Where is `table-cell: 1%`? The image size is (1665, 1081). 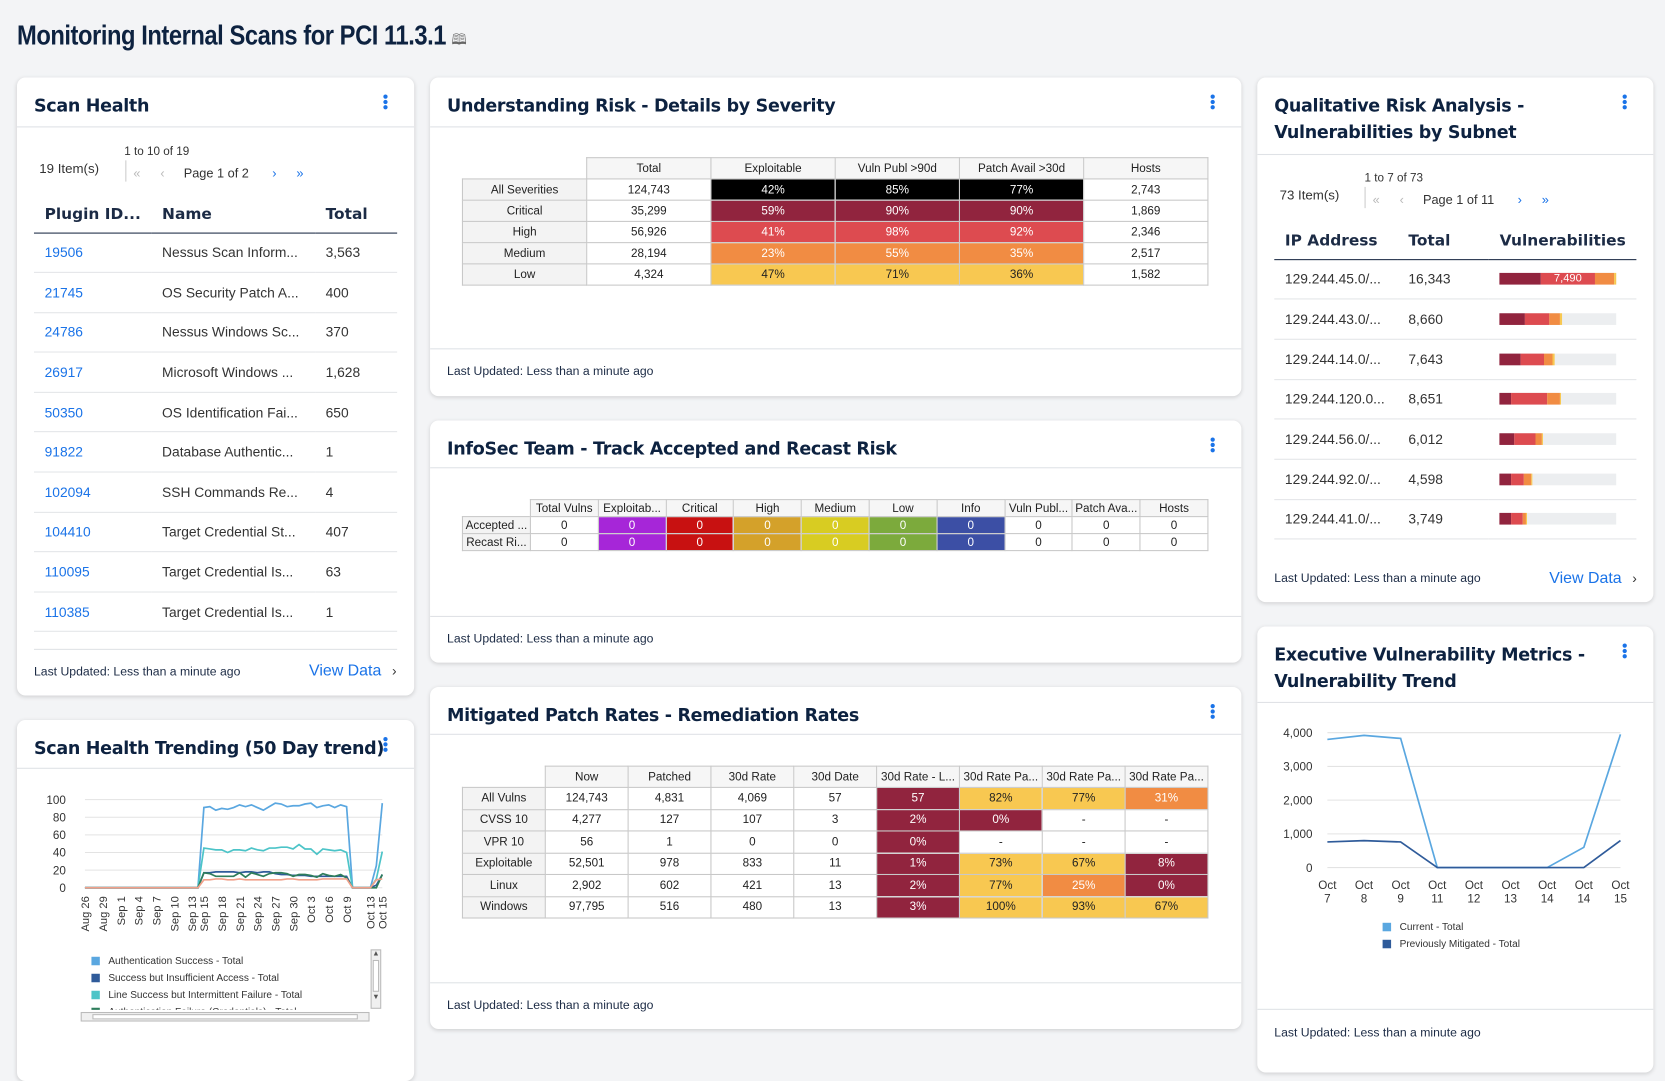
table-cell: 1% is located at coordinates (918, 864).